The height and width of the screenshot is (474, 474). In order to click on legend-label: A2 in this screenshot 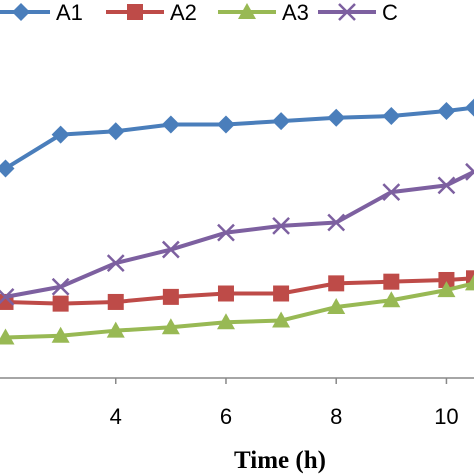, I will do `click(183, 12)`.